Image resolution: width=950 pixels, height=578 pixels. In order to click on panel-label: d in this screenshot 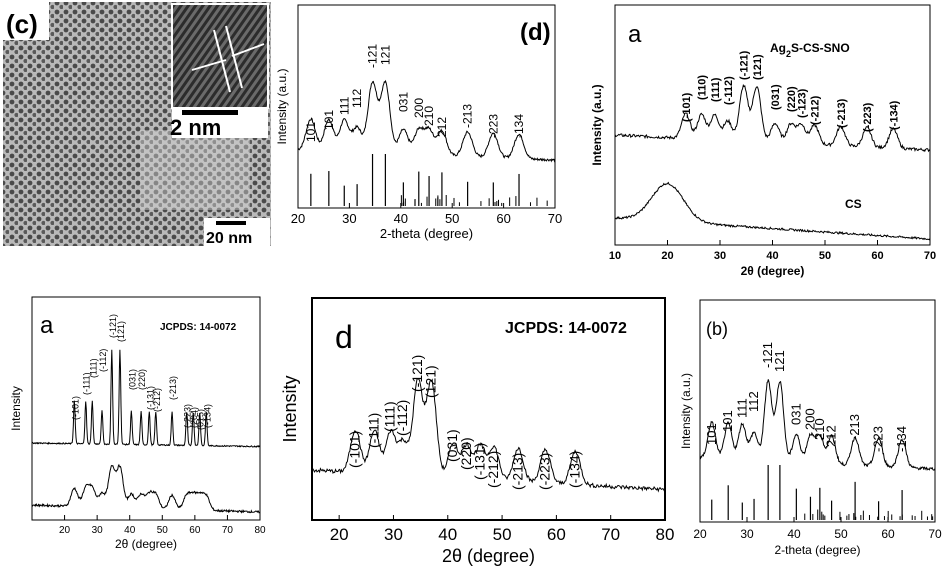, I will do `click(344, 337)`.